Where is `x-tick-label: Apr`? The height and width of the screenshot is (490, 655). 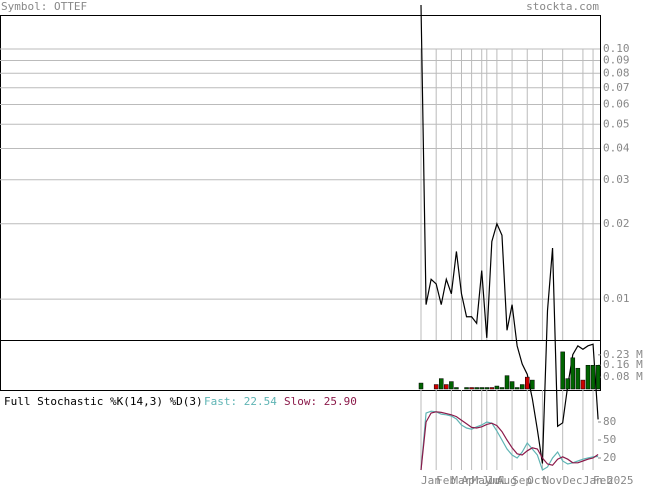
x-tick-label: Apr is located at coordinates (471, 480).